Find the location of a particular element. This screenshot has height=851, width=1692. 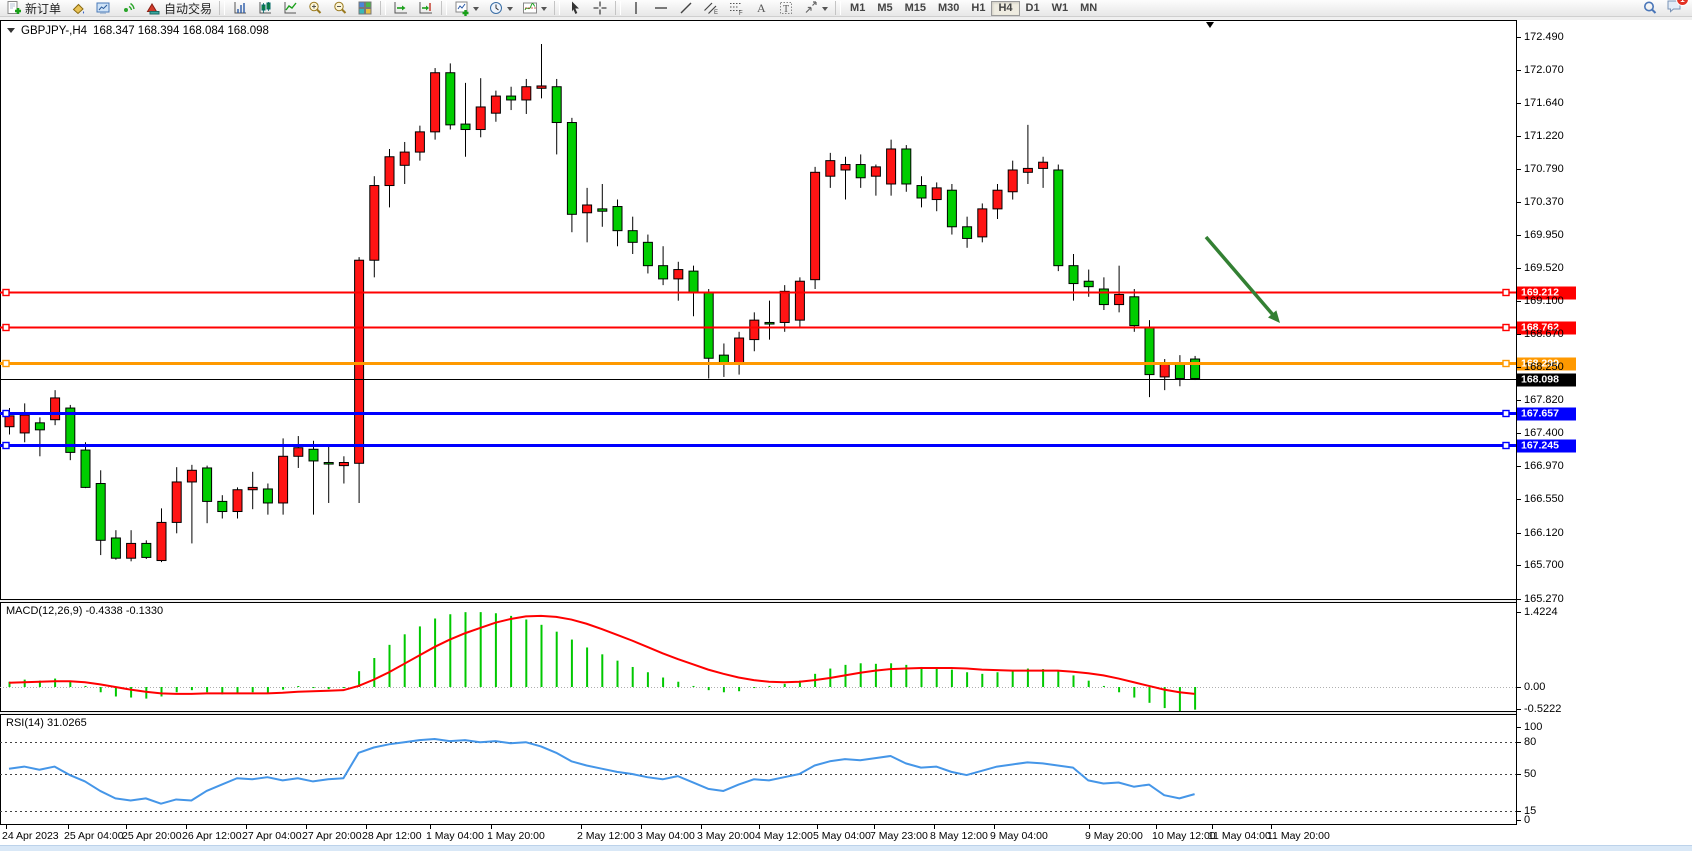

price-axis-column is located at coordinates (1604, 432).